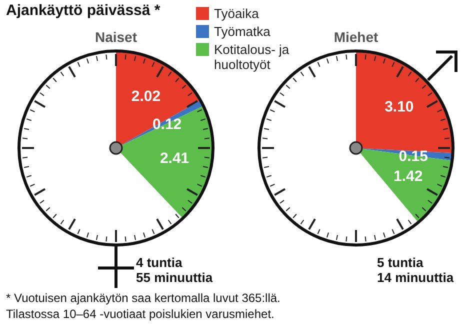  Describe the element at coordinates (143, 306) in the screenshot. I see `text: * Vuotuisen ajankäytön saa kertomalla luvut 365:llä. Tilastossa 10–64 -vuotiaat poislukien varusmiehet.` at that location.